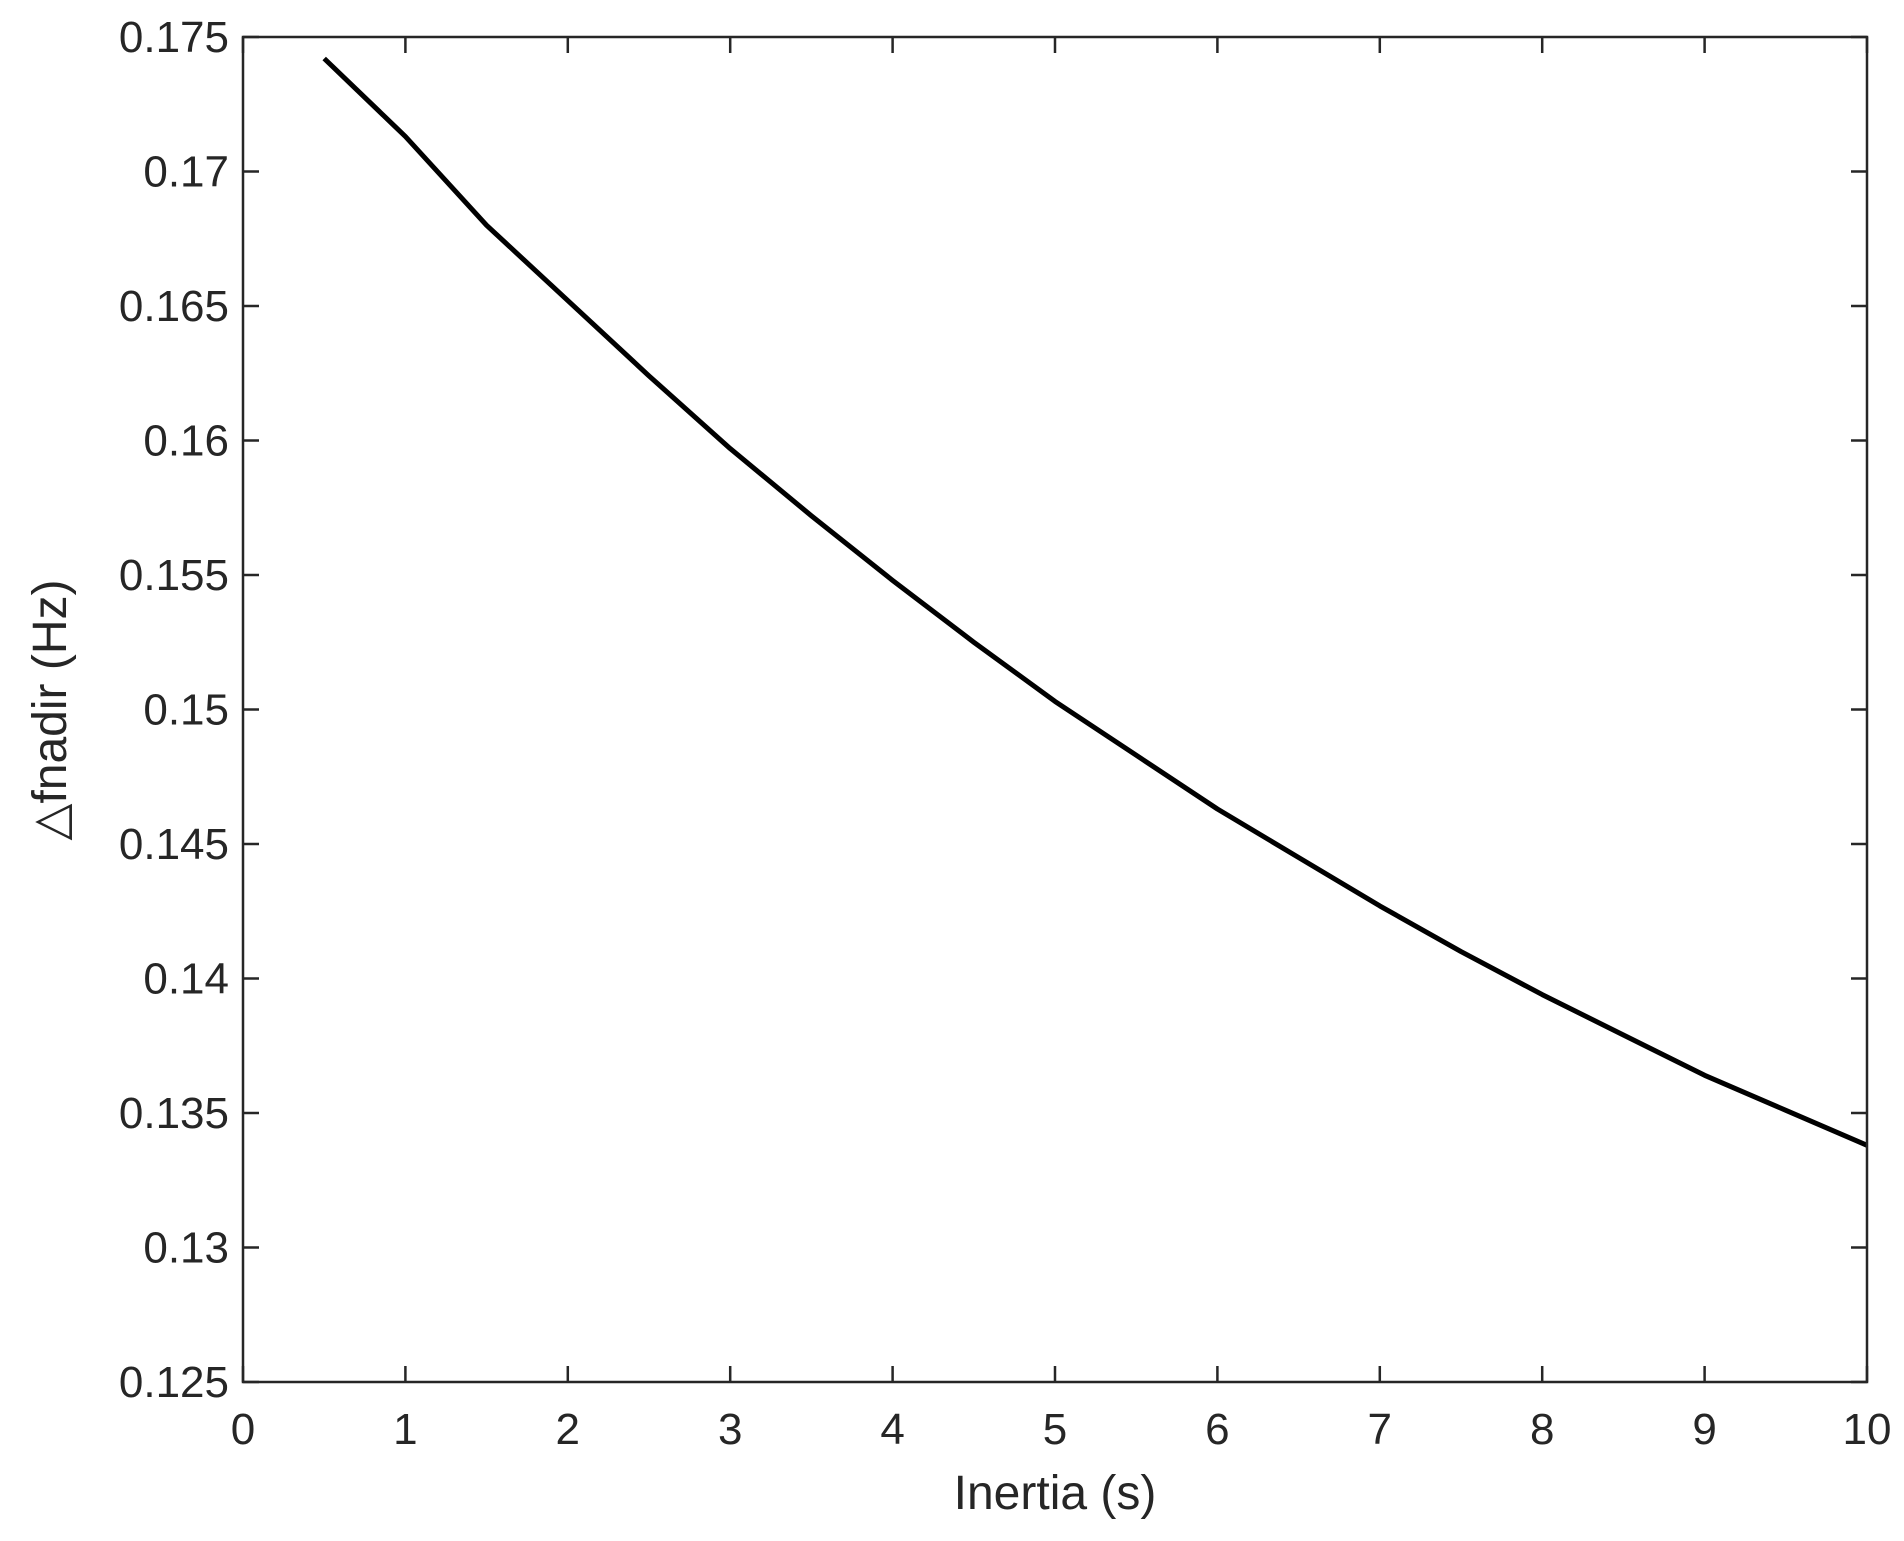 Image resolution: width=1904 pixels, height=1541 pixels. What do you see at coordinates (50, 710) in the screenshot?
I see `y-axis-title: △fnadir (Hz)` at bounding box center [50, 710].